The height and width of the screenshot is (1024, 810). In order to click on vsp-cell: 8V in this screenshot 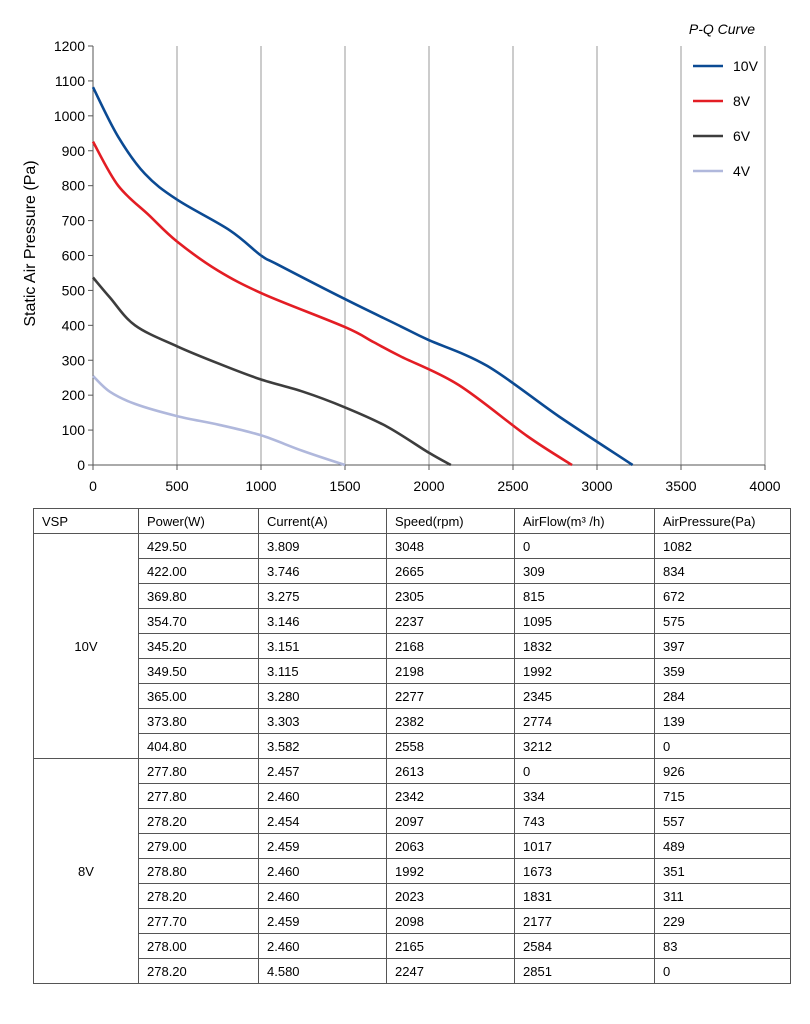, I will do `click(86, 871)`.